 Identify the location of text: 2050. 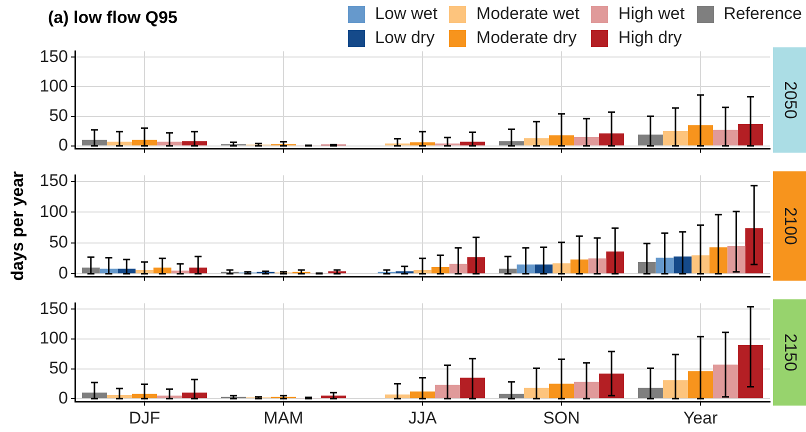
(790, 100).